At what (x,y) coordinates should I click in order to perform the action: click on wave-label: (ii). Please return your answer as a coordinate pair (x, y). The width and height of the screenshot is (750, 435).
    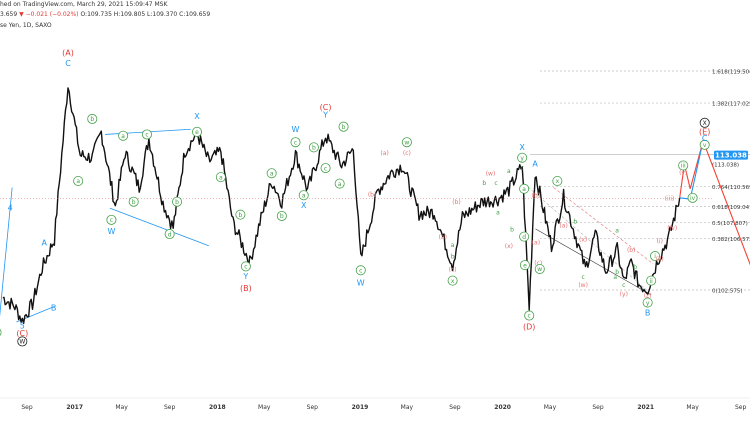
    Looking at the image, I should click on (660, 259).